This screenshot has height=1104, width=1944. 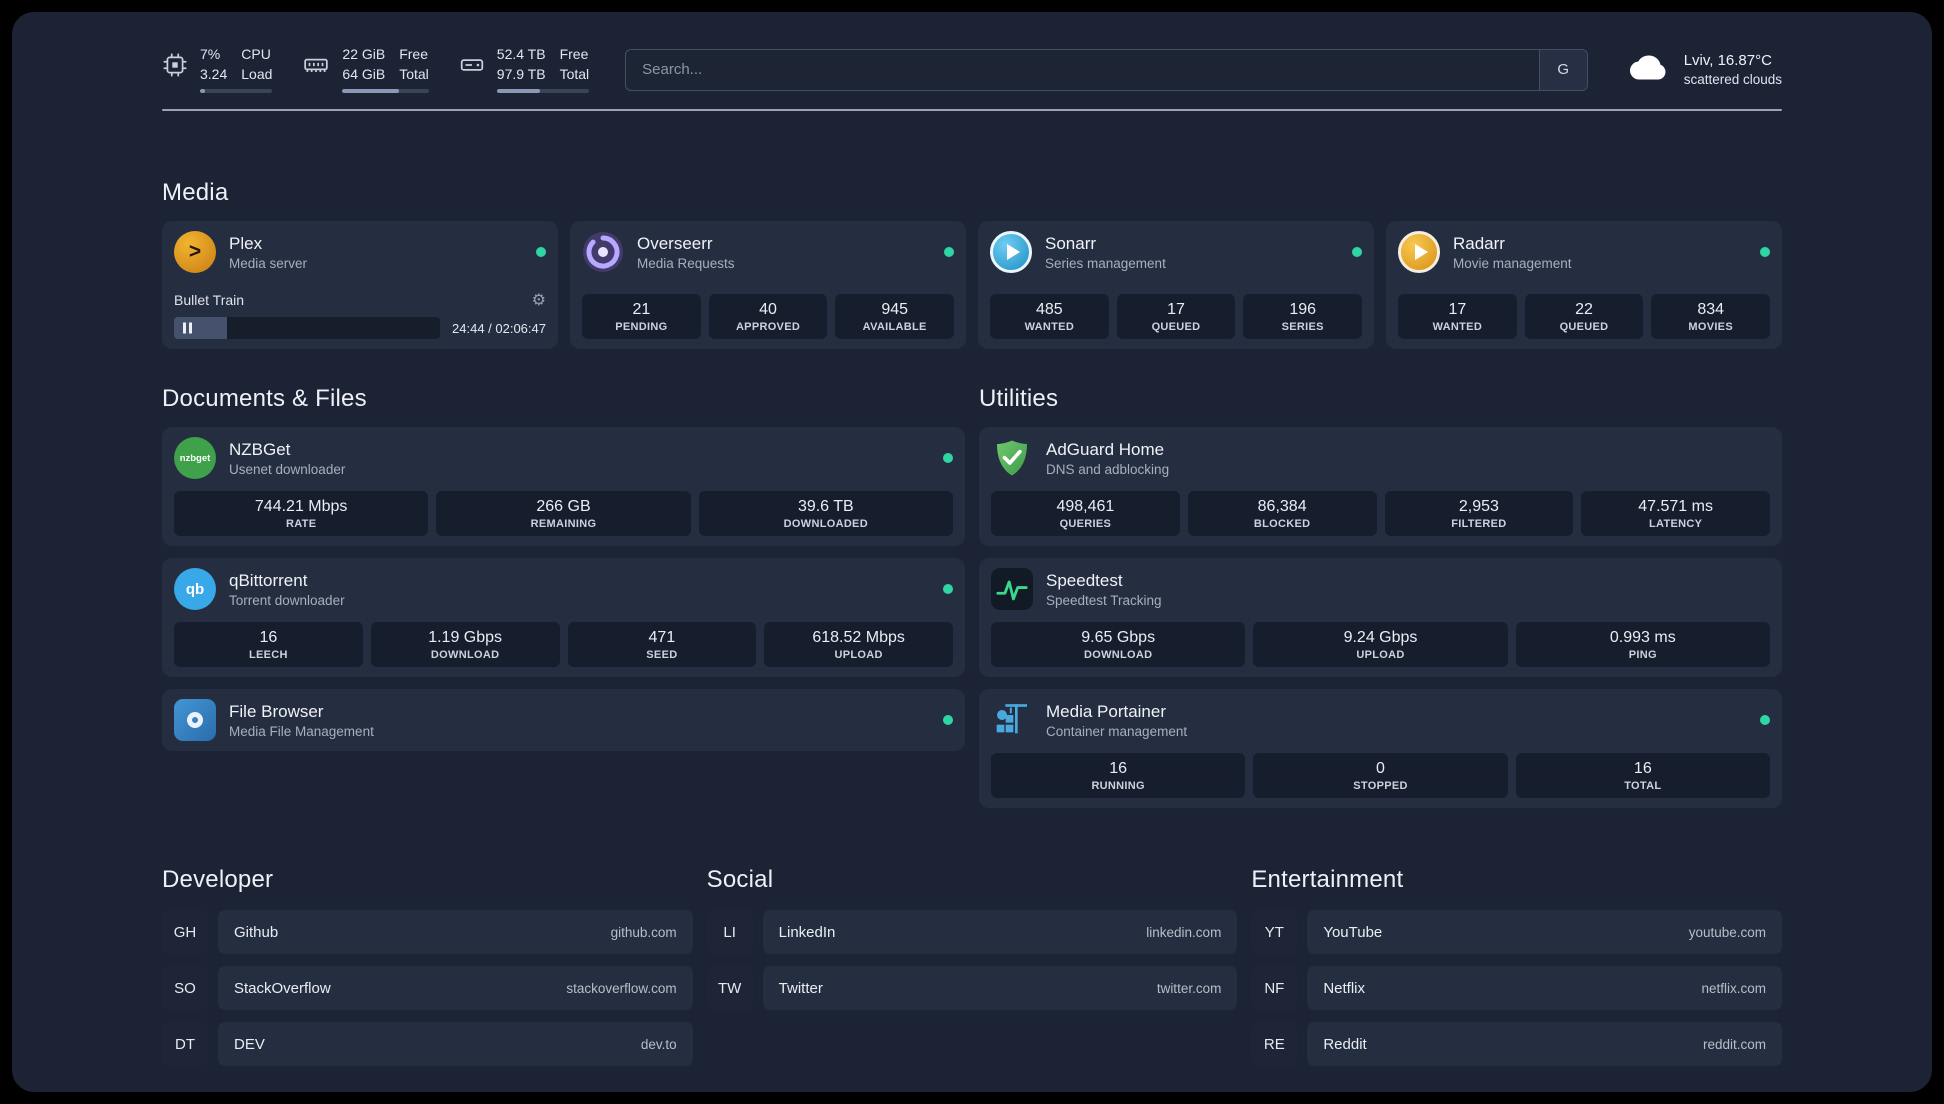 What do you see at coordinates (1176, 252) in the screenshot?
I see `service-link-sonarr: Sonarr Series management` at bounding box center [1176, 252].